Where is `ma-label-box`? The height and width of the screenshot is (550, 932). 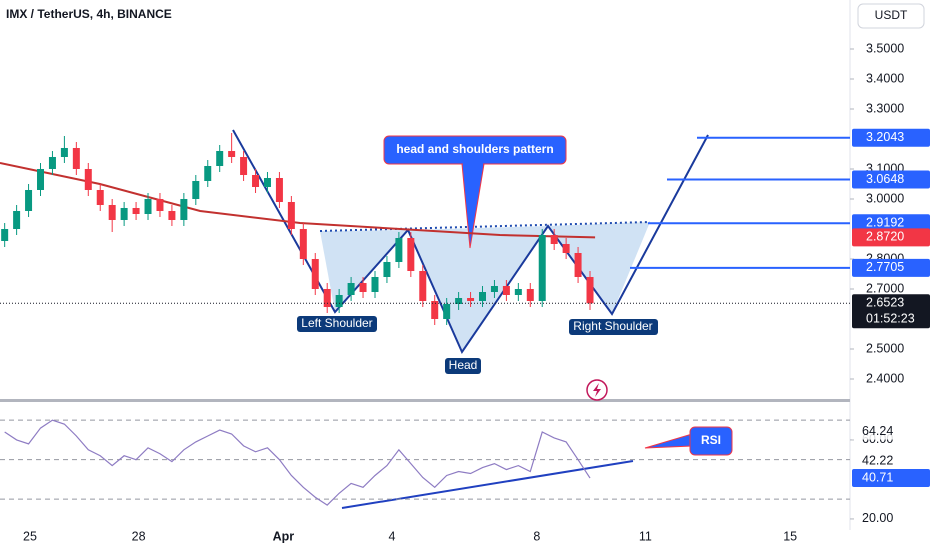
ma-label-box is located at coordinates (891, 237).